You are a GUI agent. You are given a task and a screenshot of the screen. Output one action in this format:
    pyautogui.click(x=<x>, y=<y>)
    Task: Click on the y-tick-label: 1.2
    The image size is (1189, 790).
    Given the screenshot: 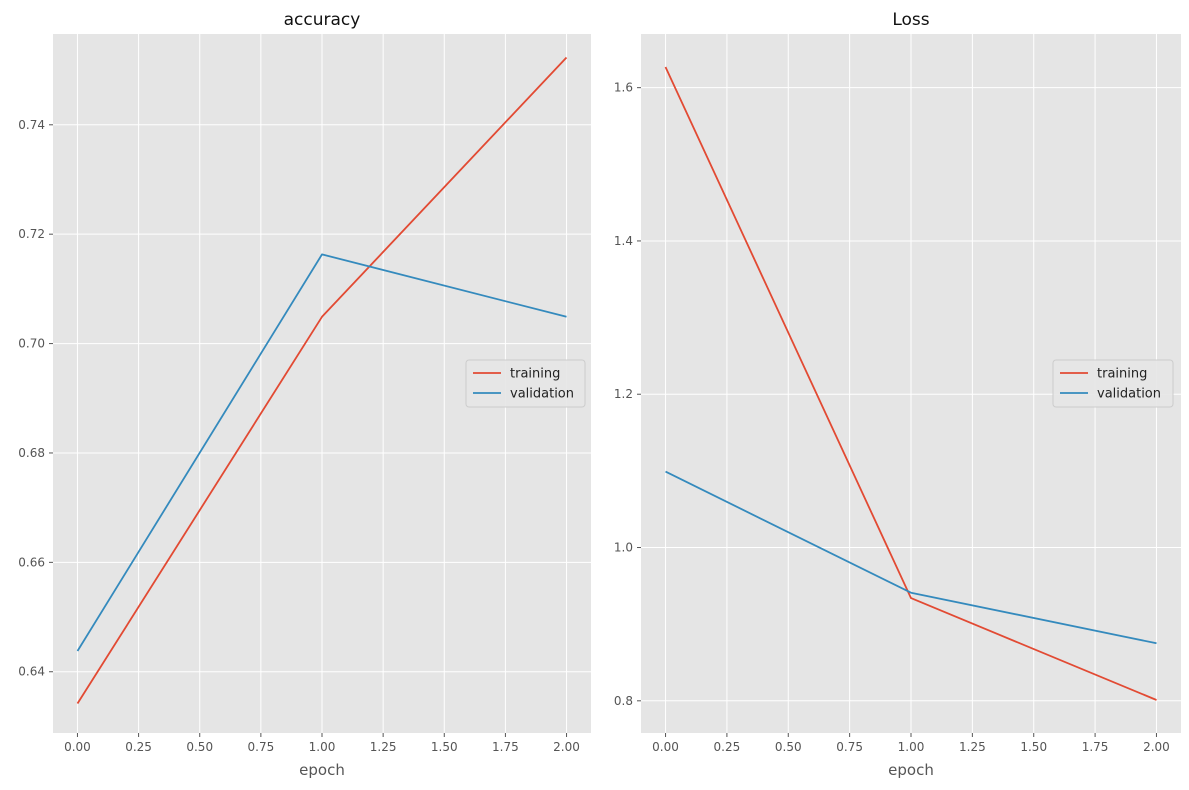 What is the action you would take?
    pyautogui.click(x=623, y=394)
    